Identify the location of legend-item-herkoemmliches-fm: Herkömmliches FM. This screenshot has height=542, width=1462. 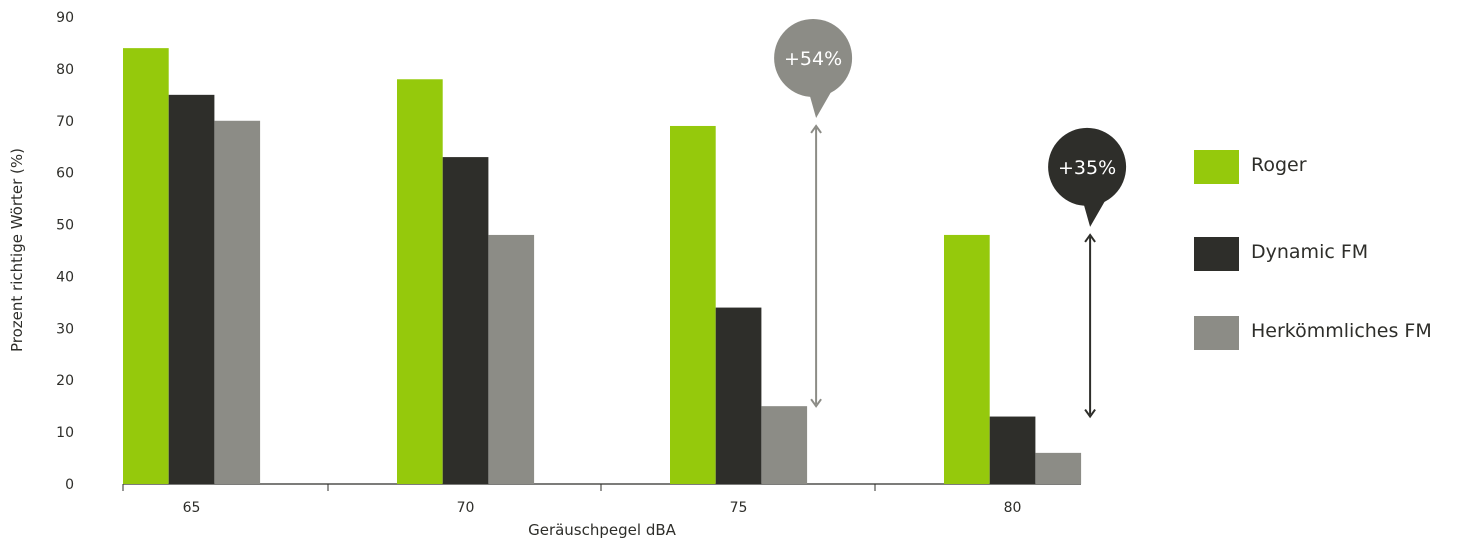
(1324, 333).